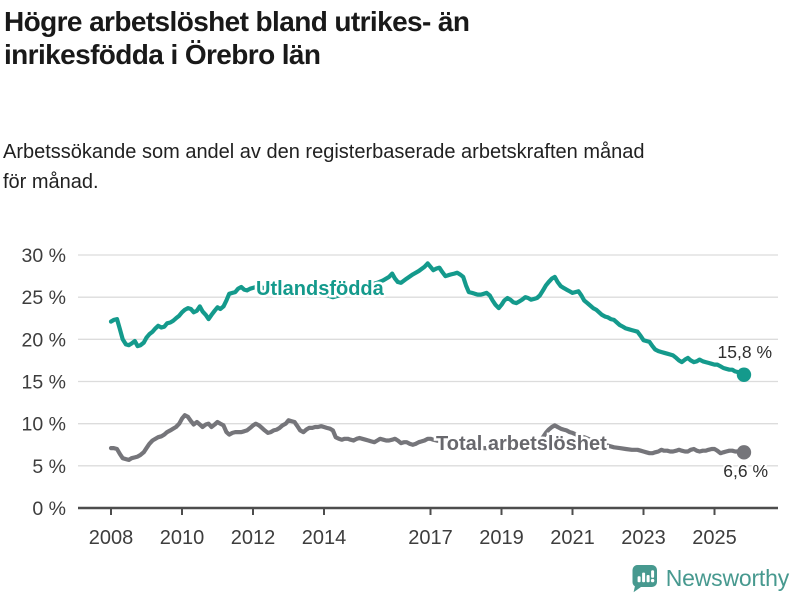 Image resolution: width=800 pixels, height=600 pixels. Describe the element at coordinates (44, 298) in the screenshot. I see `y-tick-label-25: 25 %` at that location.